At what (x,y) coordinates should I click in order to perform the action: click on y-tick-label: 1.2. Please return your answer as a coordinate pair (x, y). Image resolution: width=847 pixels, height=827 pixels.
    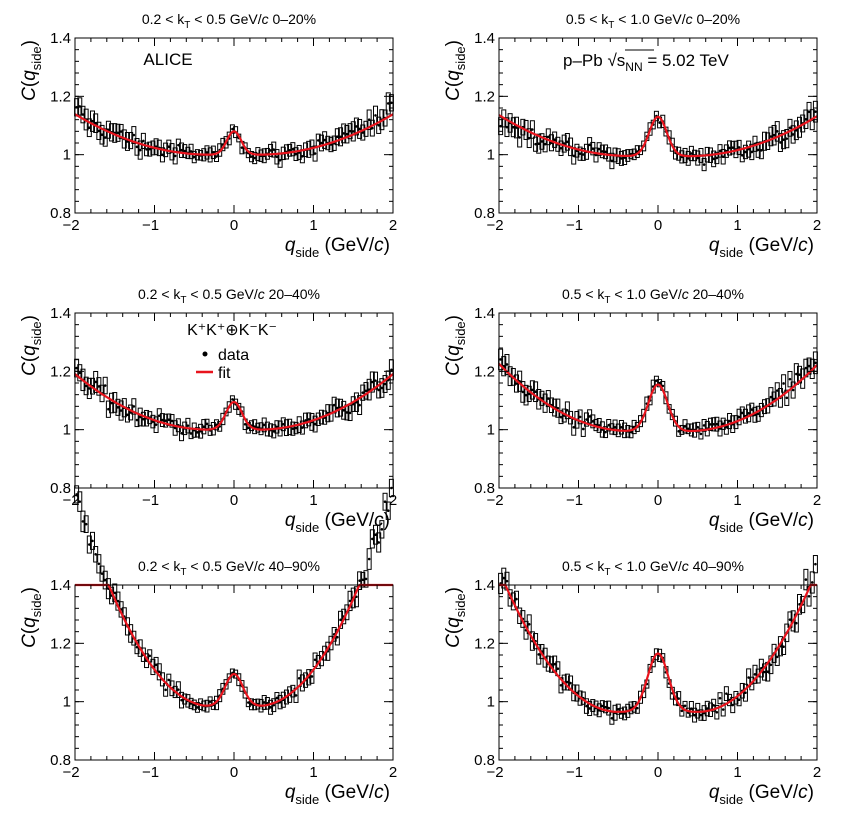
    Looking at the image, I should click on (484, 96).